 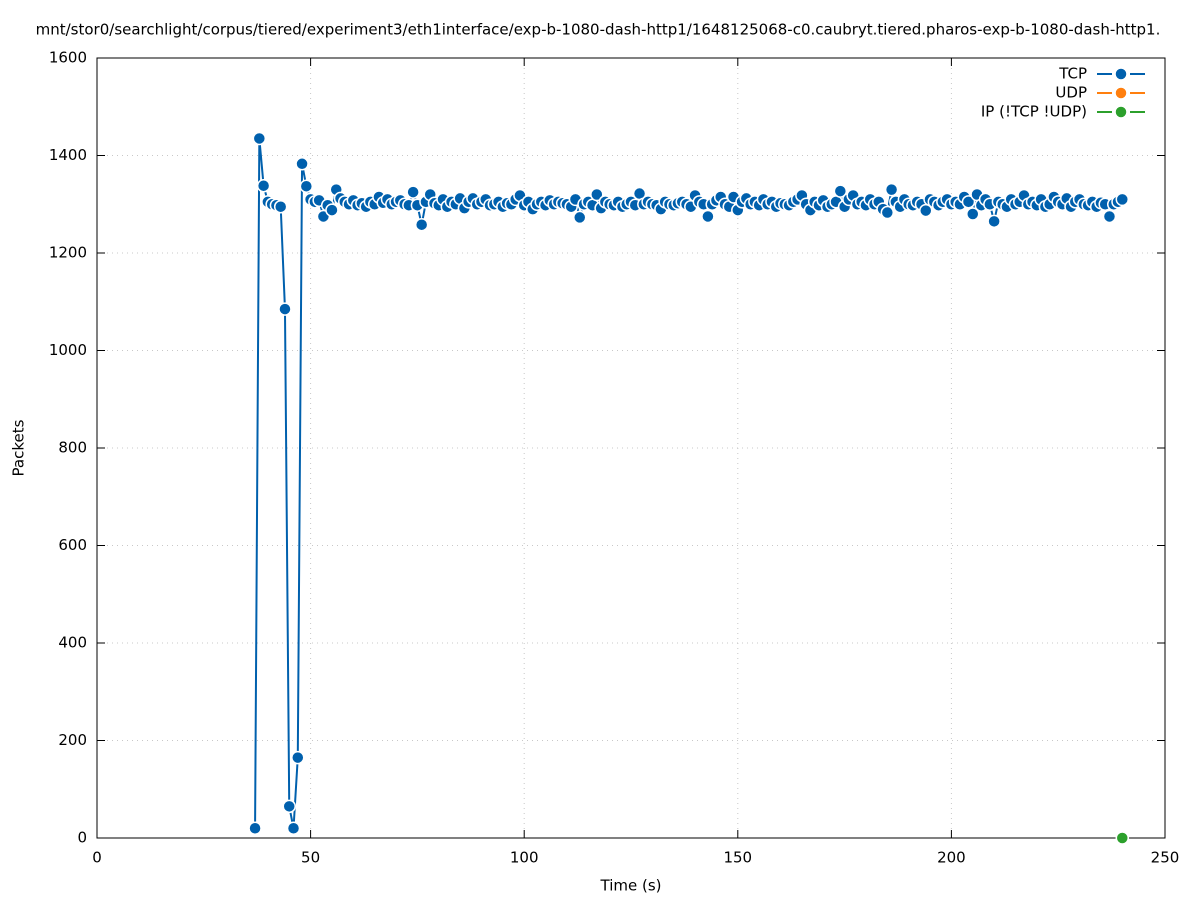 I want to click on y-tick-label: 200, so click(x=72, y=740).